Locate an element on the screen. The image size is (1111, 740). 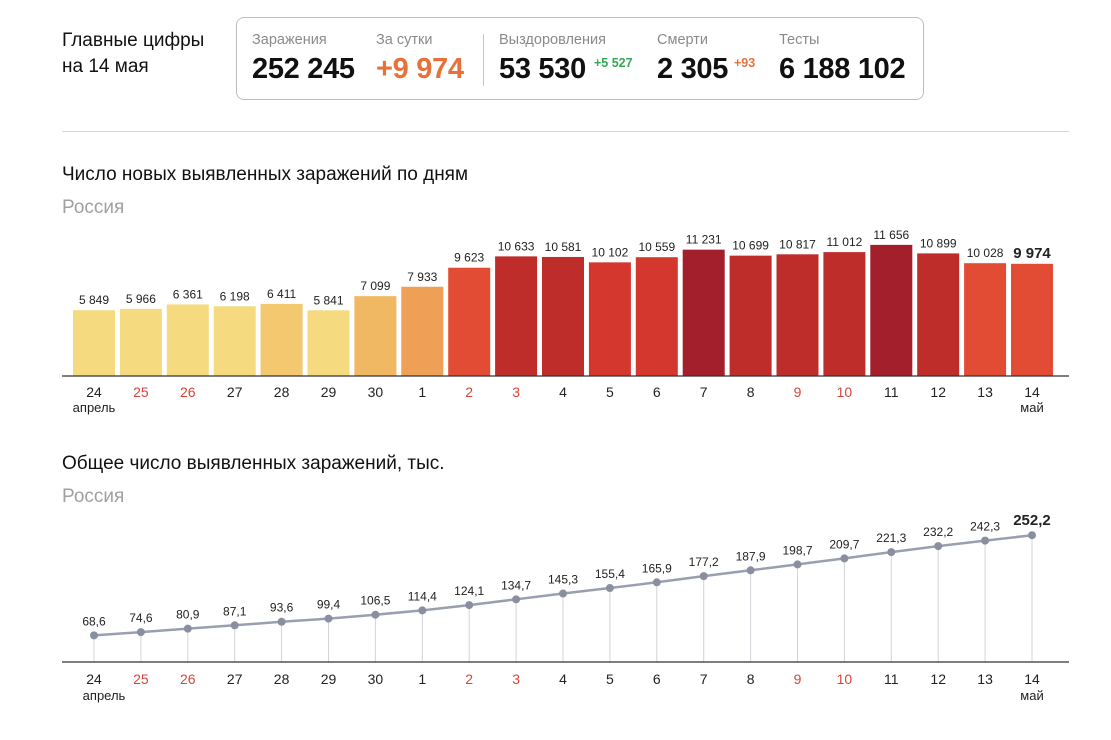
stat-recoveries-delta: +5 527 is located at coordinates (613, 63).